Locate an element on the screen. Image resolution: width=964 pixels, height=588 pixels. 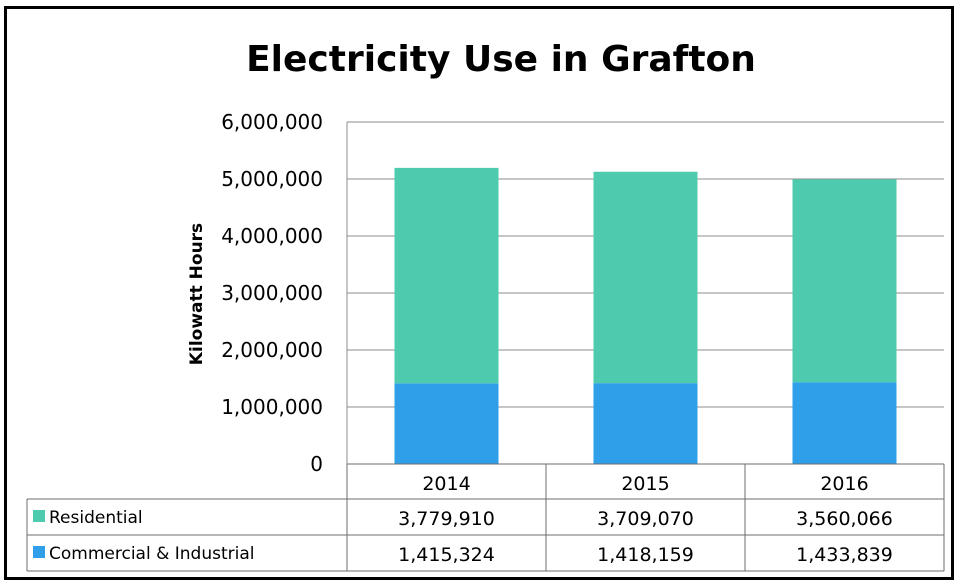
bar-residential-2014 is located at coordinates (446, 275).